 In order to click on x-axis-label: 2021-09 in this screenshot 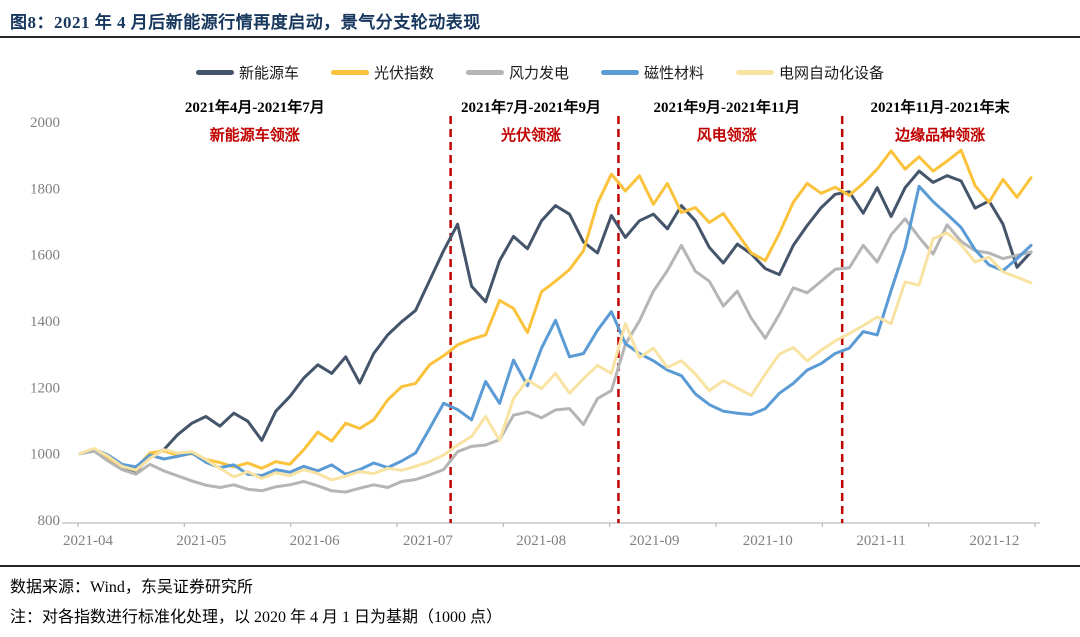, I will do `click(655, 541)`.